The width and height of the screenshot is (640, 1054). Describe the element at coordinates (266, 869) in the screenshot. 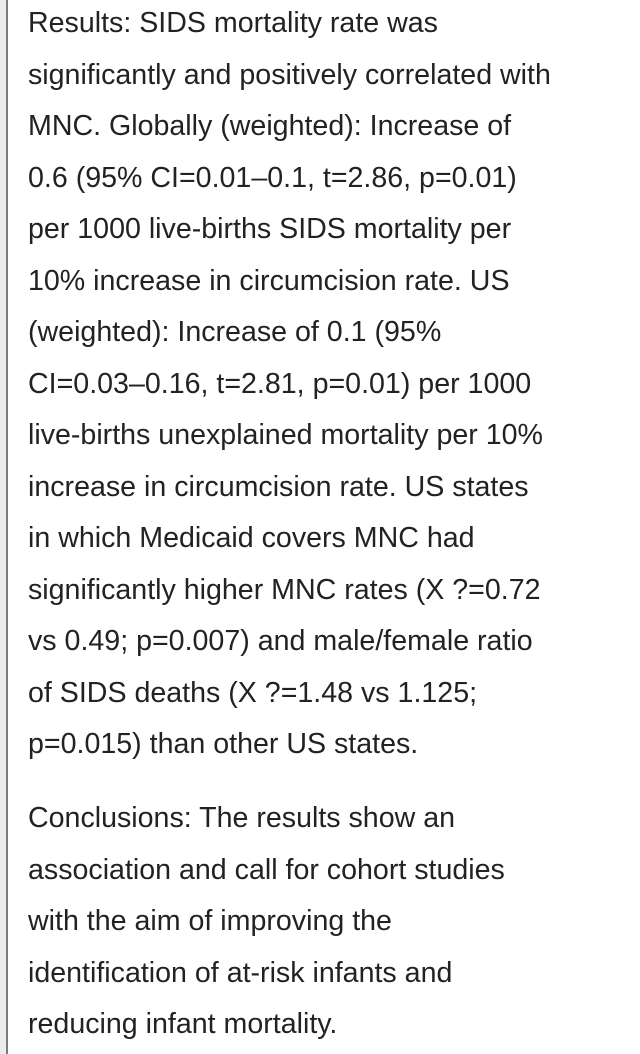

I see `text-line: association and call for cohort studies` at that location.